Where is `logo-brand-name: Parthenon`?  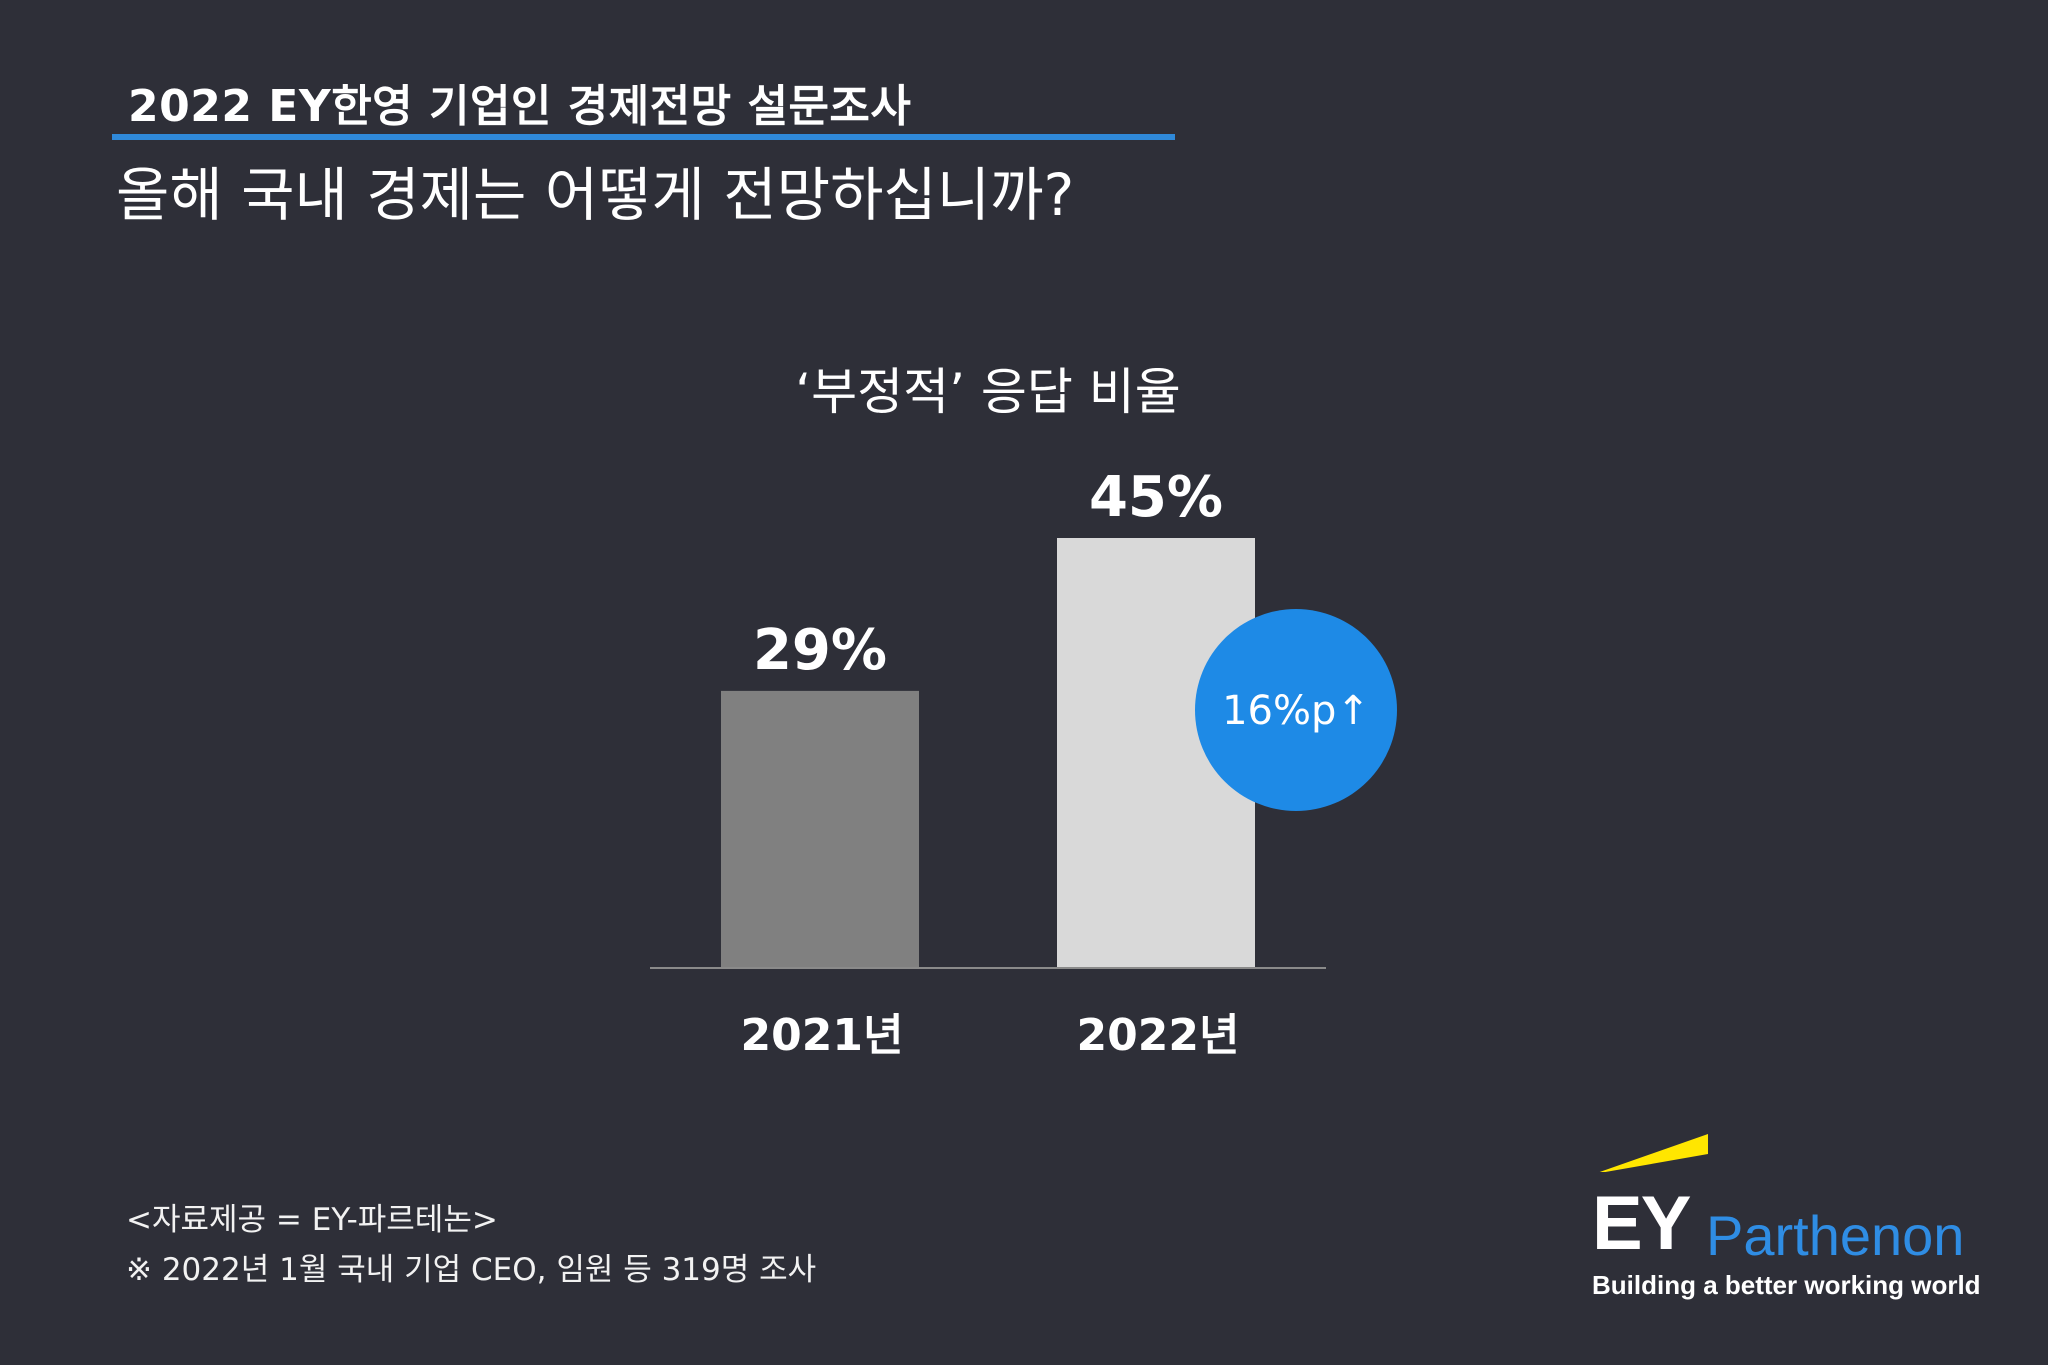
logo-brand-name: Parthenon is located at coordinates (1835, 1235).